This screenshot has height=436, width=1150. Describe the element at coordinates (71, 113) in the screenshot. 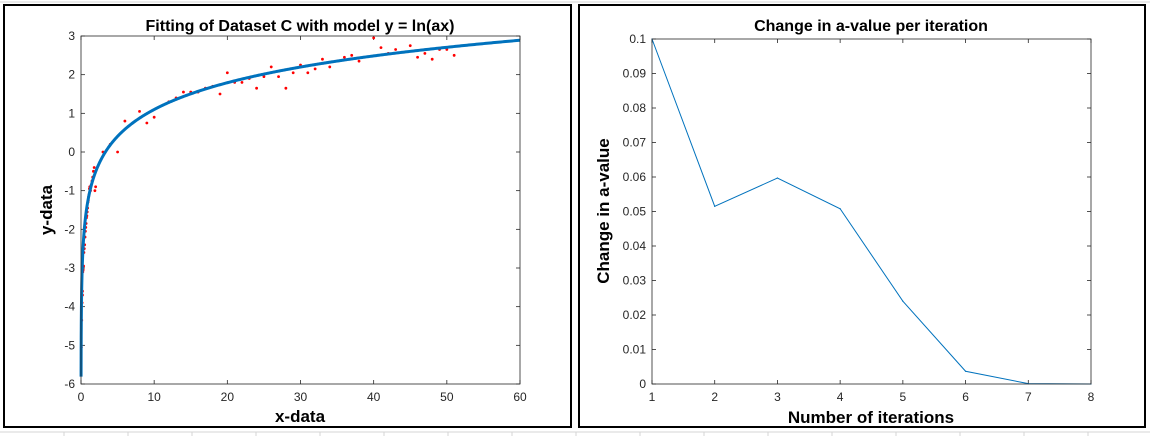

I see `y-tick-label: 1` at that location.